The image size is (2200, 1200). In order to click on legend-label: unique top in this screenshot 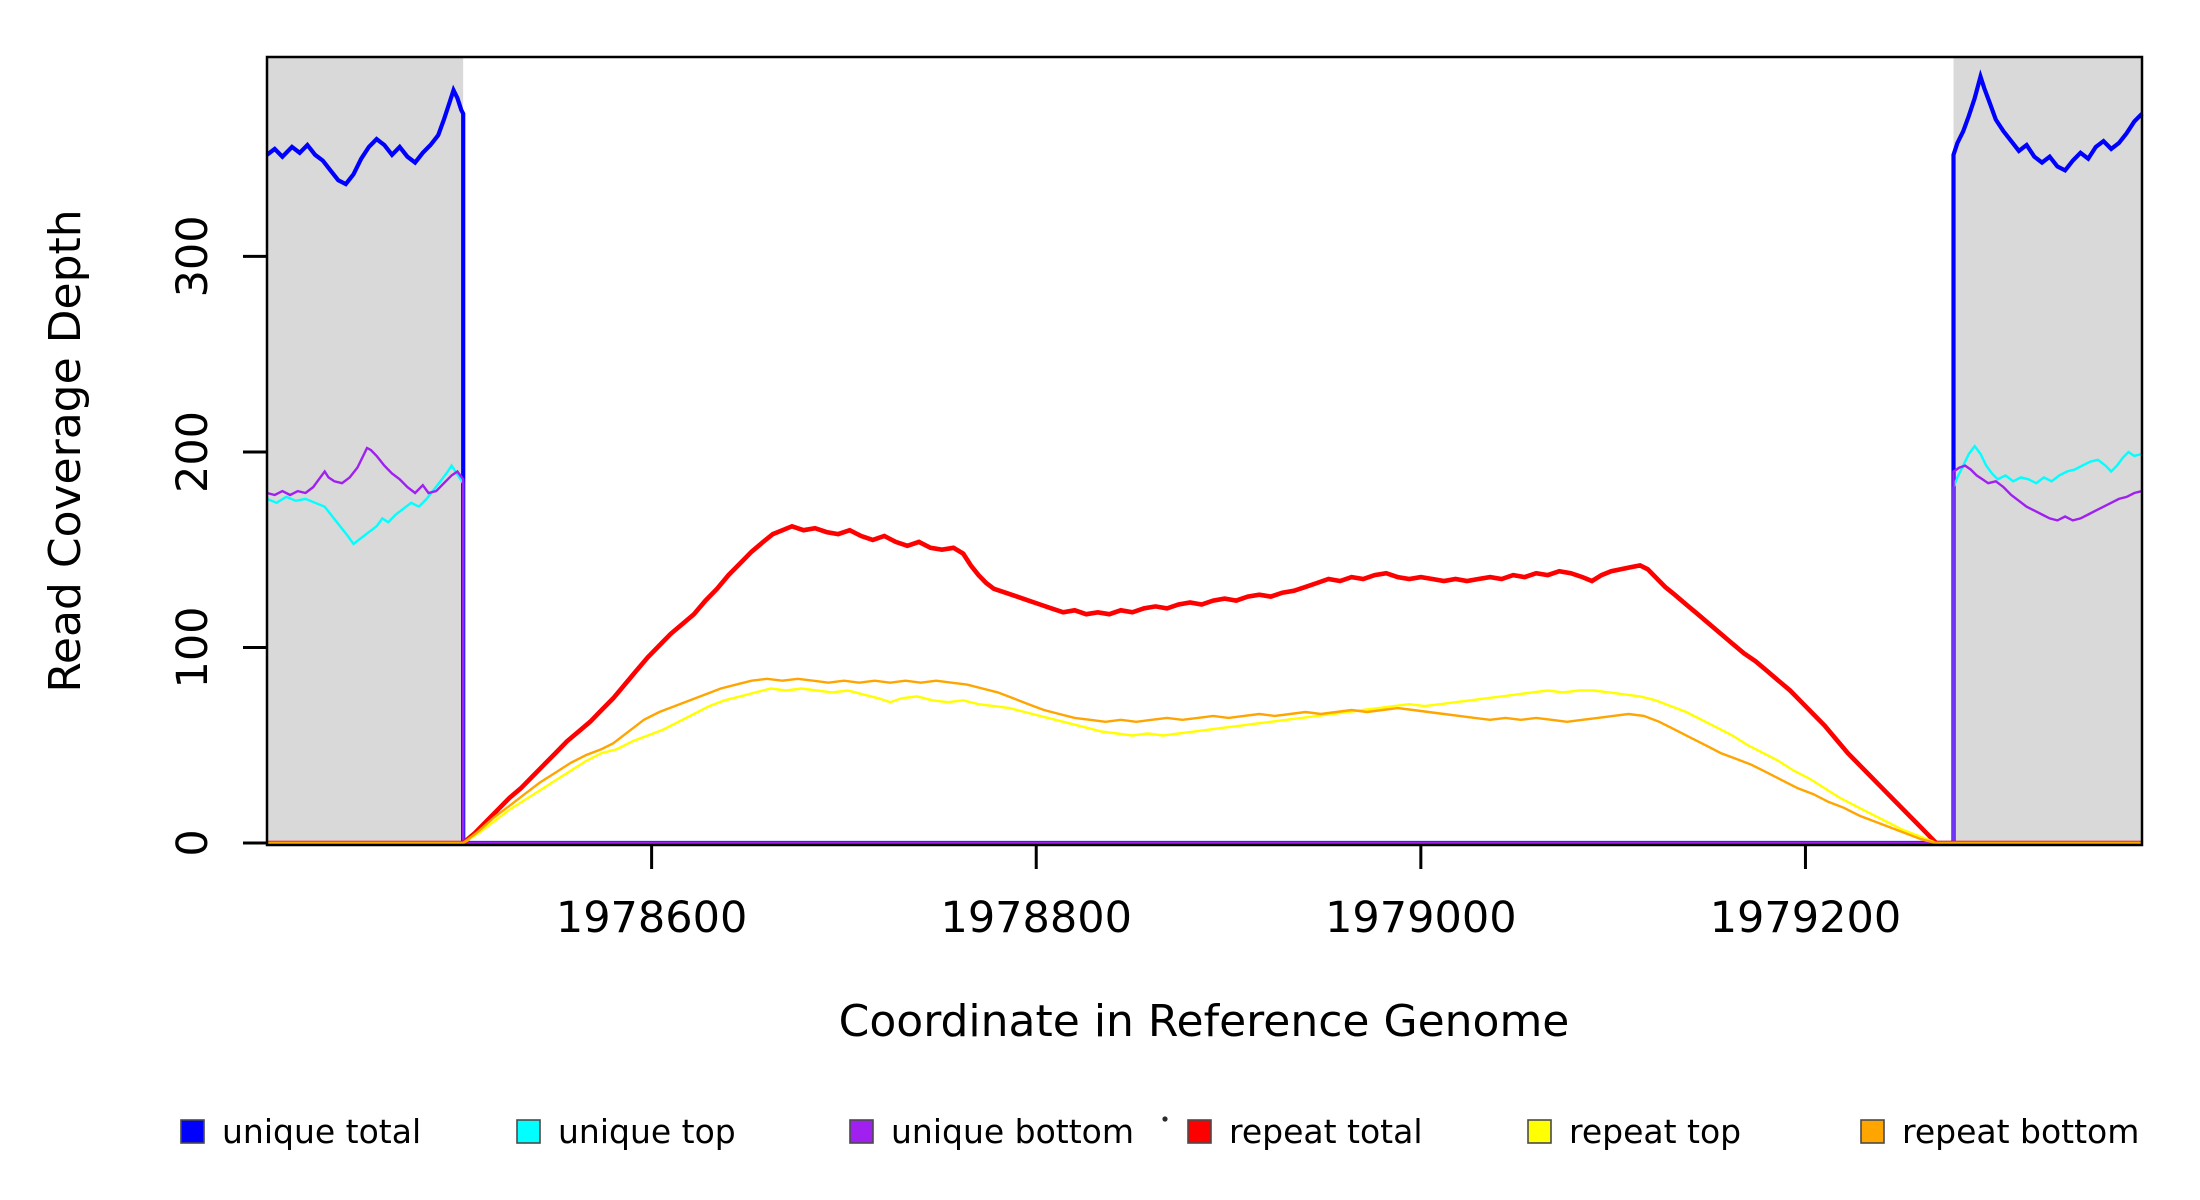, I will do `click(647, 1131)`.